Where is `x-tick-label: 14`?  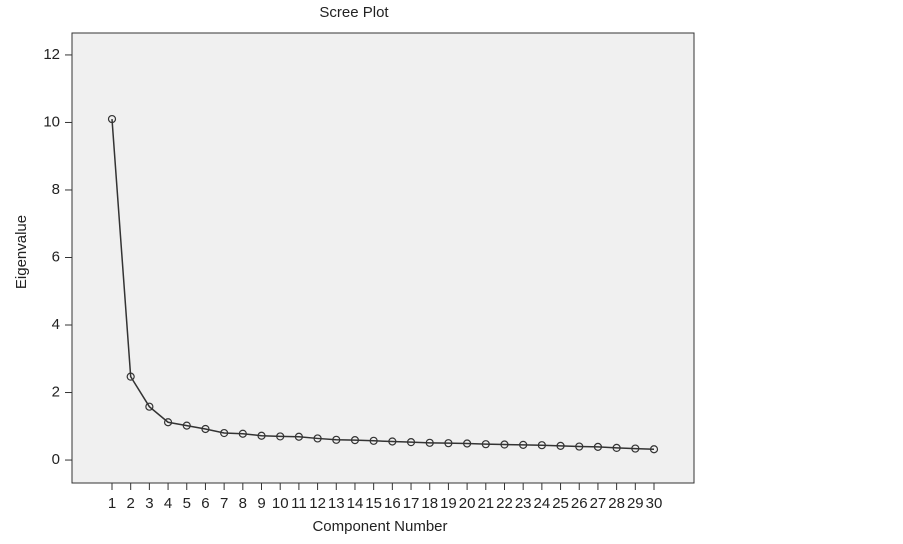 x-tick-label: 14 is located at coordinates (355, 503).